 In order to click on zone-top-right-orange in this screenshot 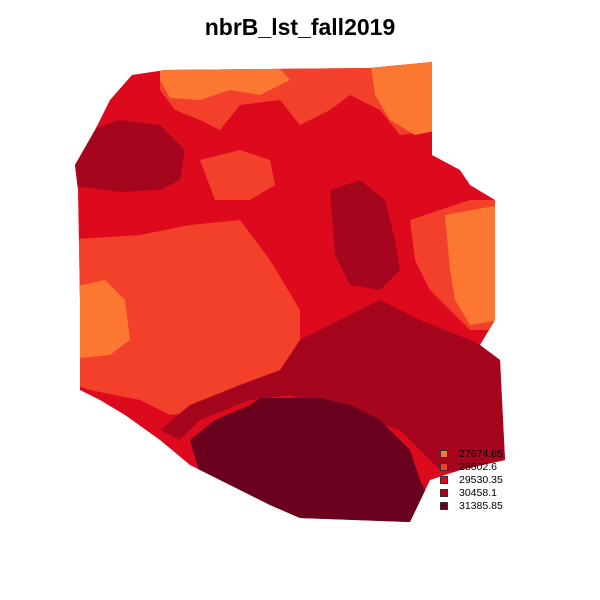, I will do `click(405, 98)`.